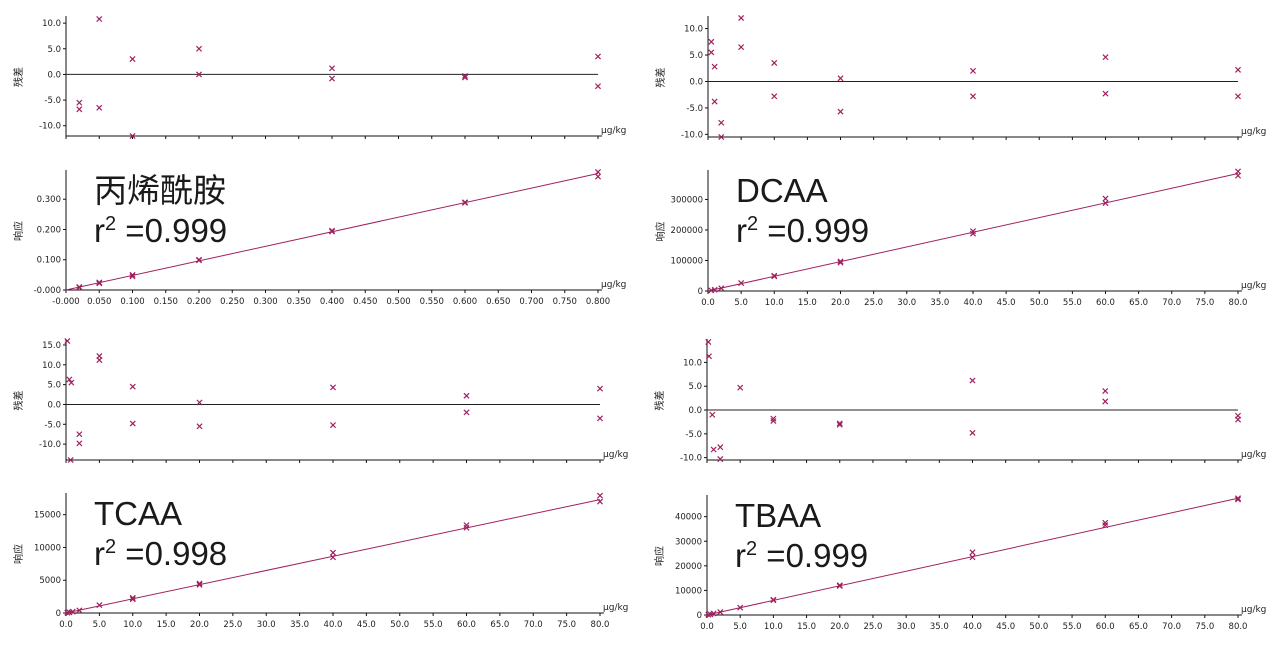  I want to click on y-axis-label: 残差, so click(18, 77).